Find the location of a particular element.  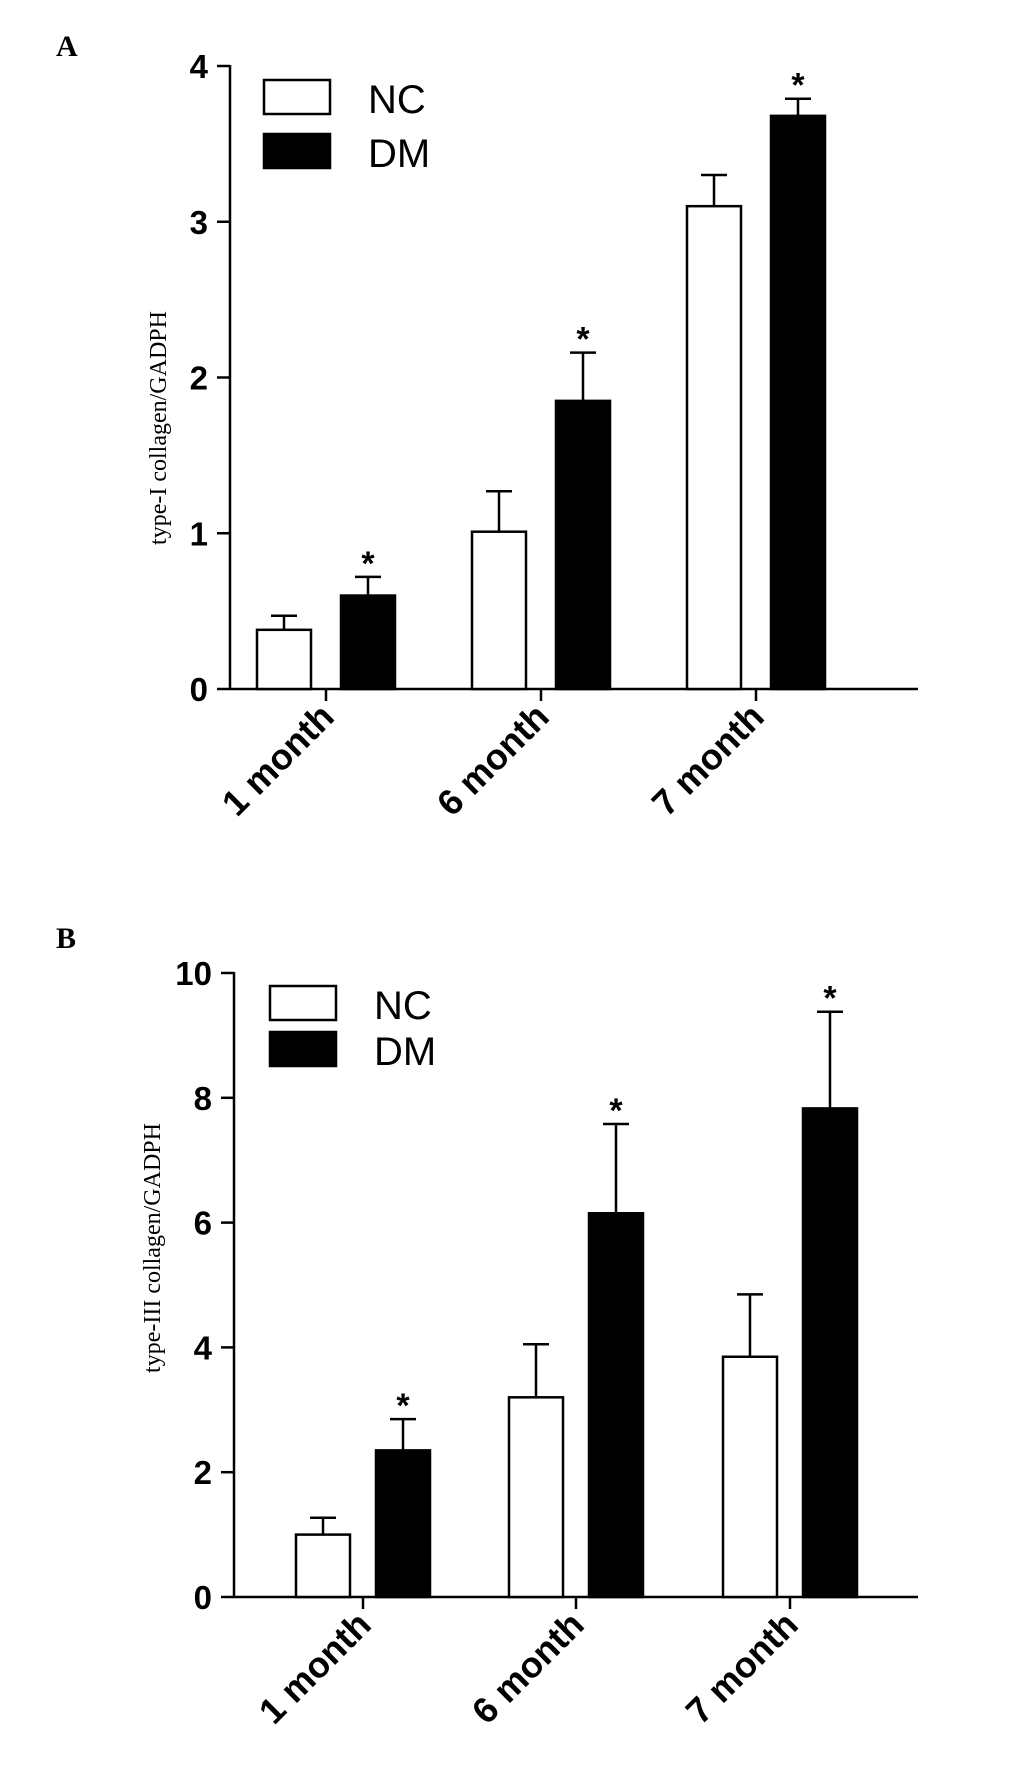

panel-a-legend-swatch-nc is located at coordinates (297, 97).